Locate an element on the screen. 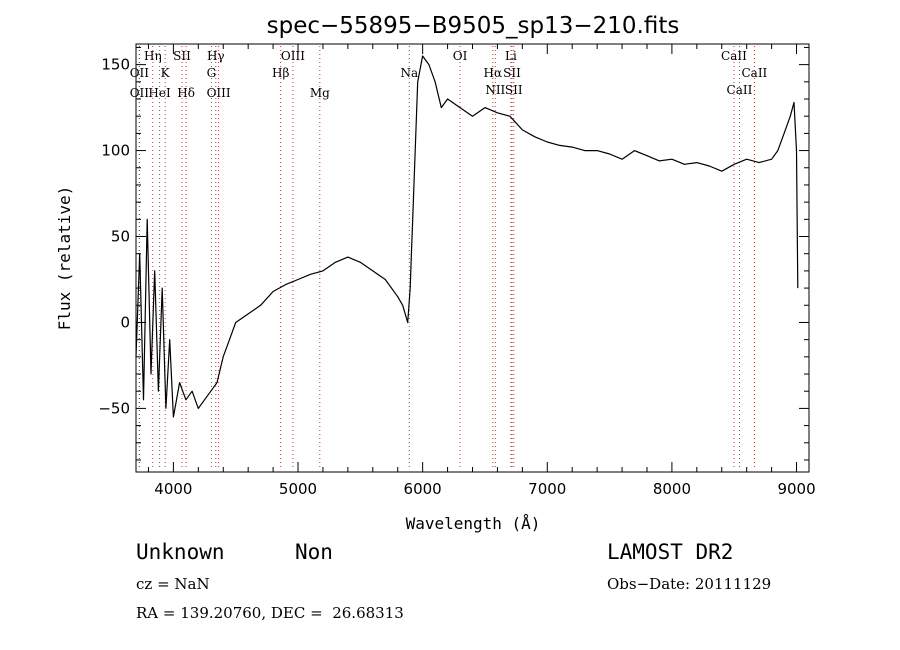 Image resolution: width=900 pixels, height=650 pixels. spectral-line-label: OI is located at coordinates (460, 56).